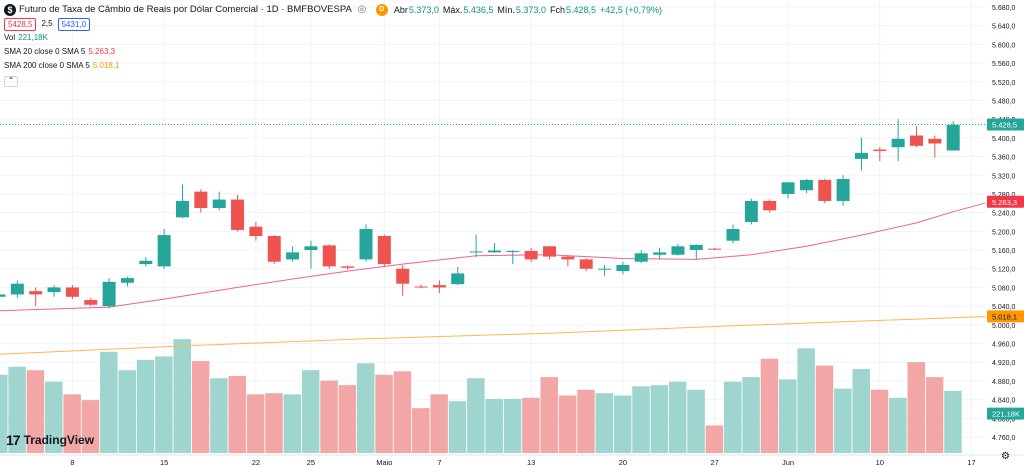  What do you see at coordinates (1003, 307) in the screenshot?
I see `price-tick-label: 5.040,0` at bounding box center [1003, 307].